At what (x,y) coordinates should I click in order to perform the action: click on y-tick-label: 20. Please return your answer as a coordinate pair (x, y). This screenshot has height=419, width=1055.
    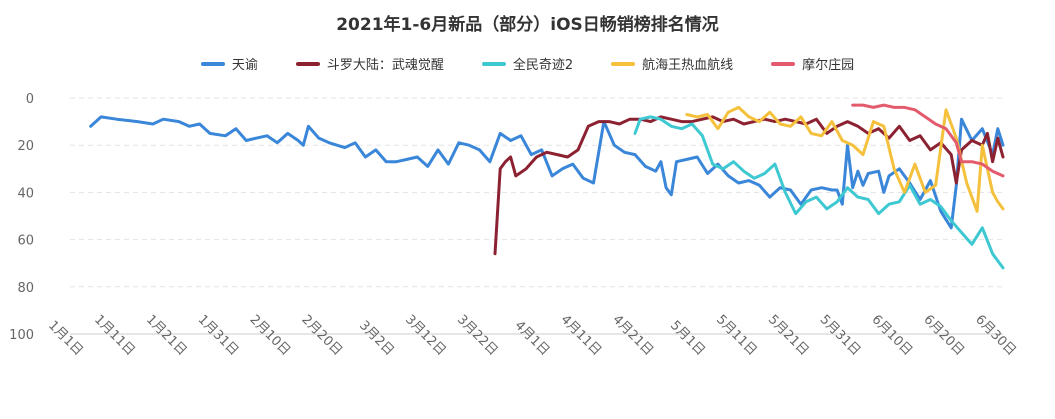
    Looking at the image, I should click on (25, 146).